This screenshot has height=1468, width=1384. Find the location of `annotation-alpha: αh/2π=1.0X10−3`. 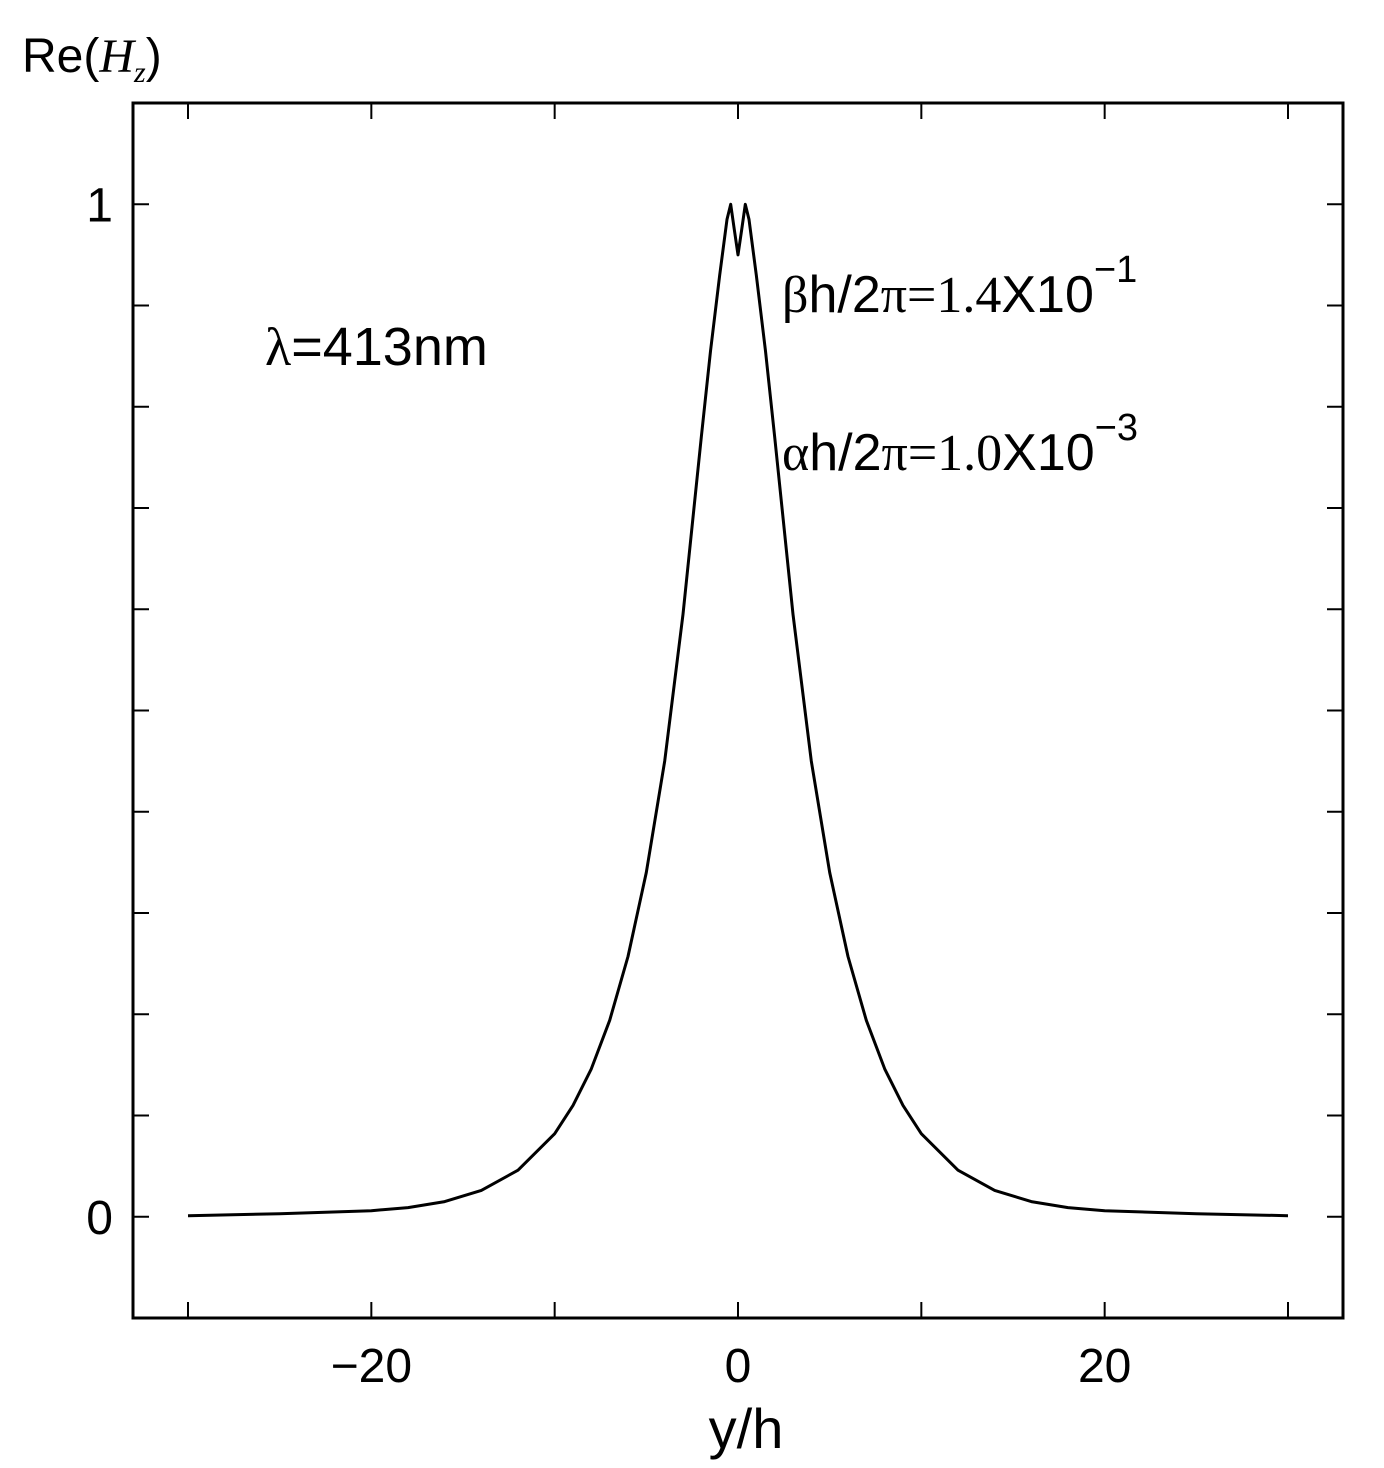

annotation-alpha: αh/2π=1.0X10−3 is located at coordinates (960, 444).